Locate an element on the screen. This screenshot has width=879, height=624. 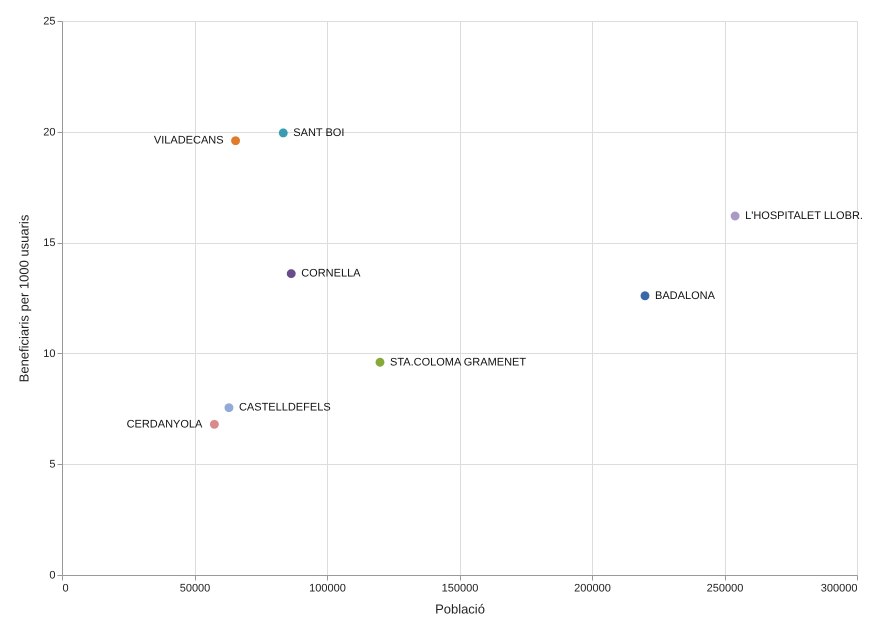
series-label: CASTELLDEFELS is located at coordinates (284, 408).